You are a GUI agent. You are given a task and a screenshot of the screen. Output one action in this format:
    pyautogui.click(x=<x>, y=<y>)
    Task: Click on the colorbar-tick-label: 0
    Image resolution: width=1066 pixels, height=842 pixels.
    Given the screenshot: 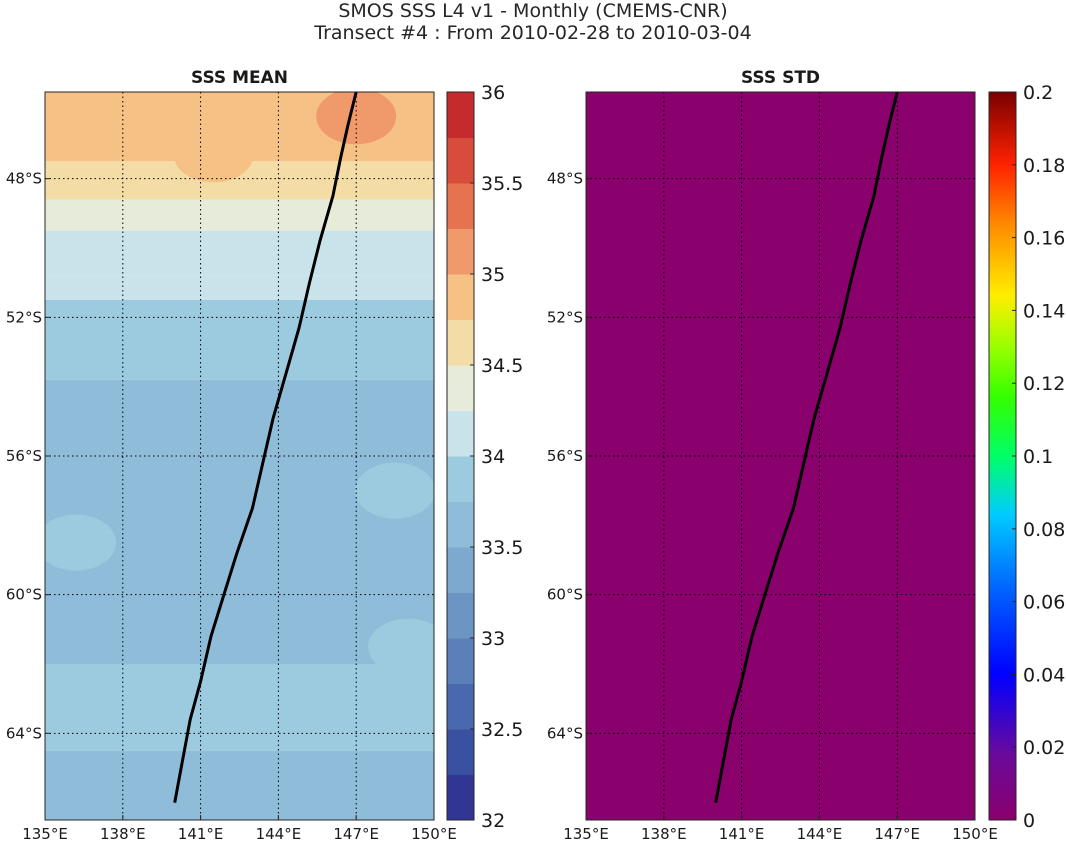 What is the action you would take?
    pyautogui.click(x=1029, y=821)
    